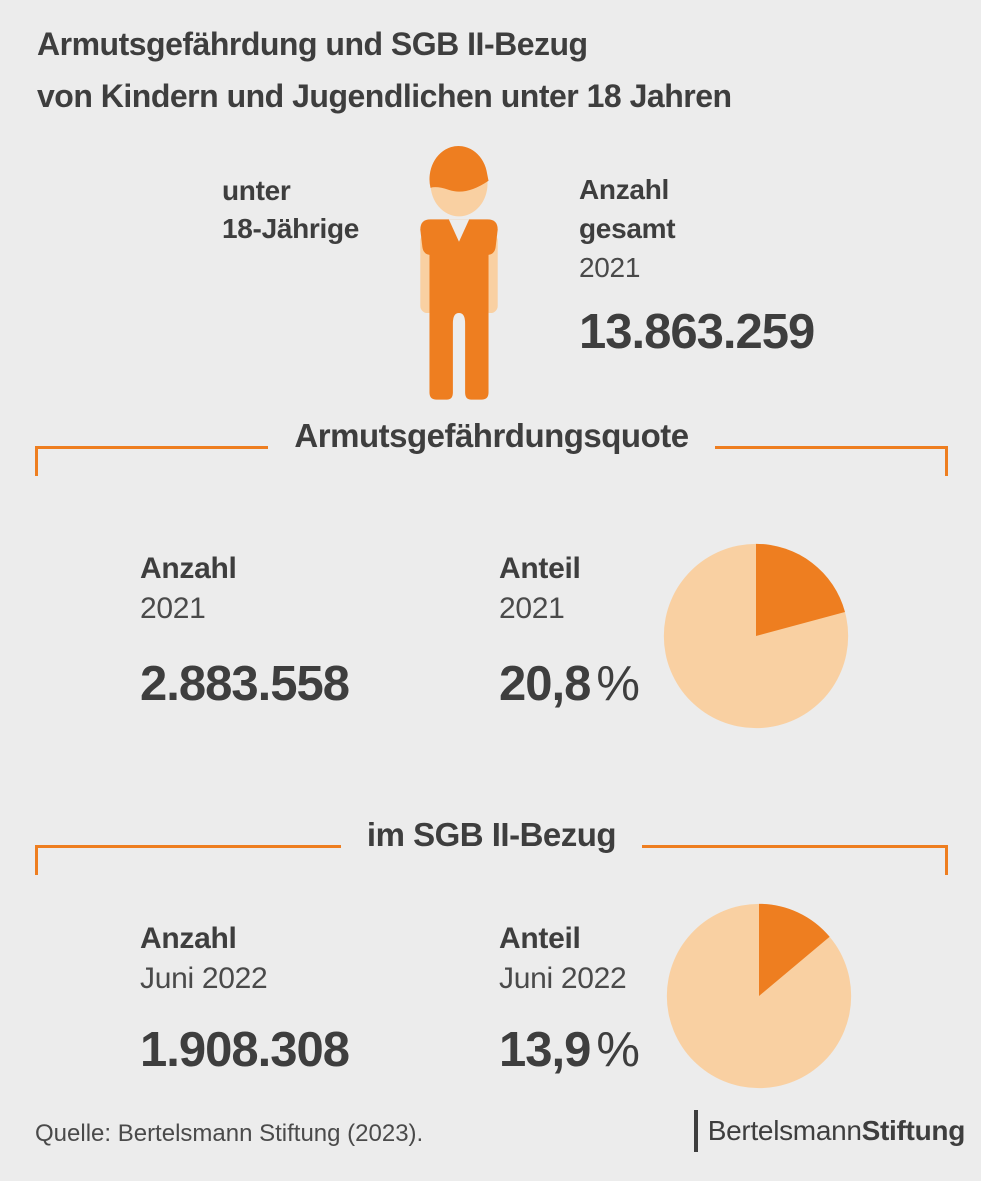 This screenshot has width=981, height=1181. Describe the element at coordinates (618, 684) in the screenshot. I see `s1-share-unit: %` at that location.